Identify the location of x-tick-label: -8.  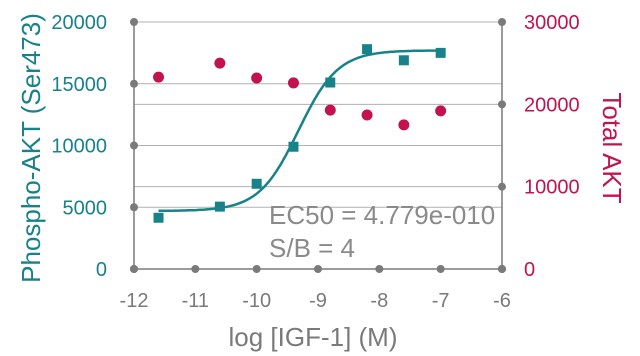
(379, 301).